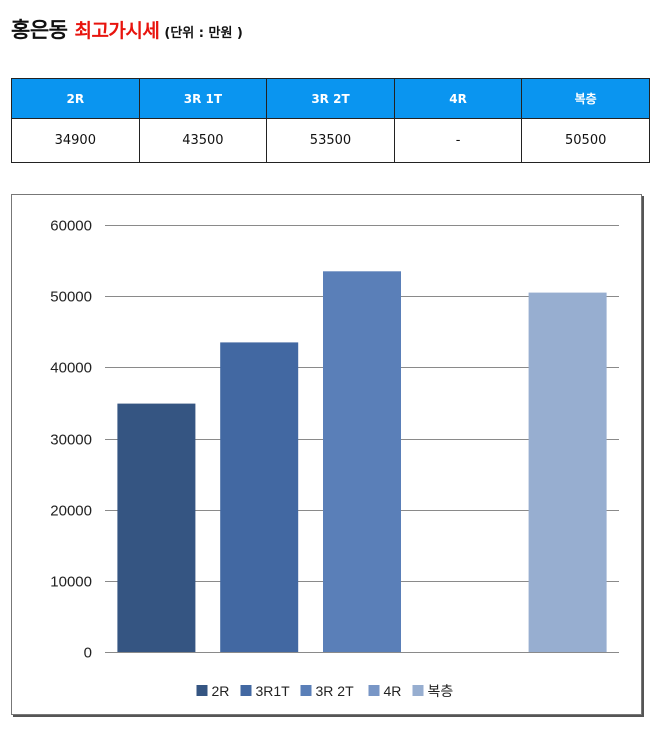  I want to click on legend: 2R 3R1T 3R 2T 4R 복층, so click(325, 691).